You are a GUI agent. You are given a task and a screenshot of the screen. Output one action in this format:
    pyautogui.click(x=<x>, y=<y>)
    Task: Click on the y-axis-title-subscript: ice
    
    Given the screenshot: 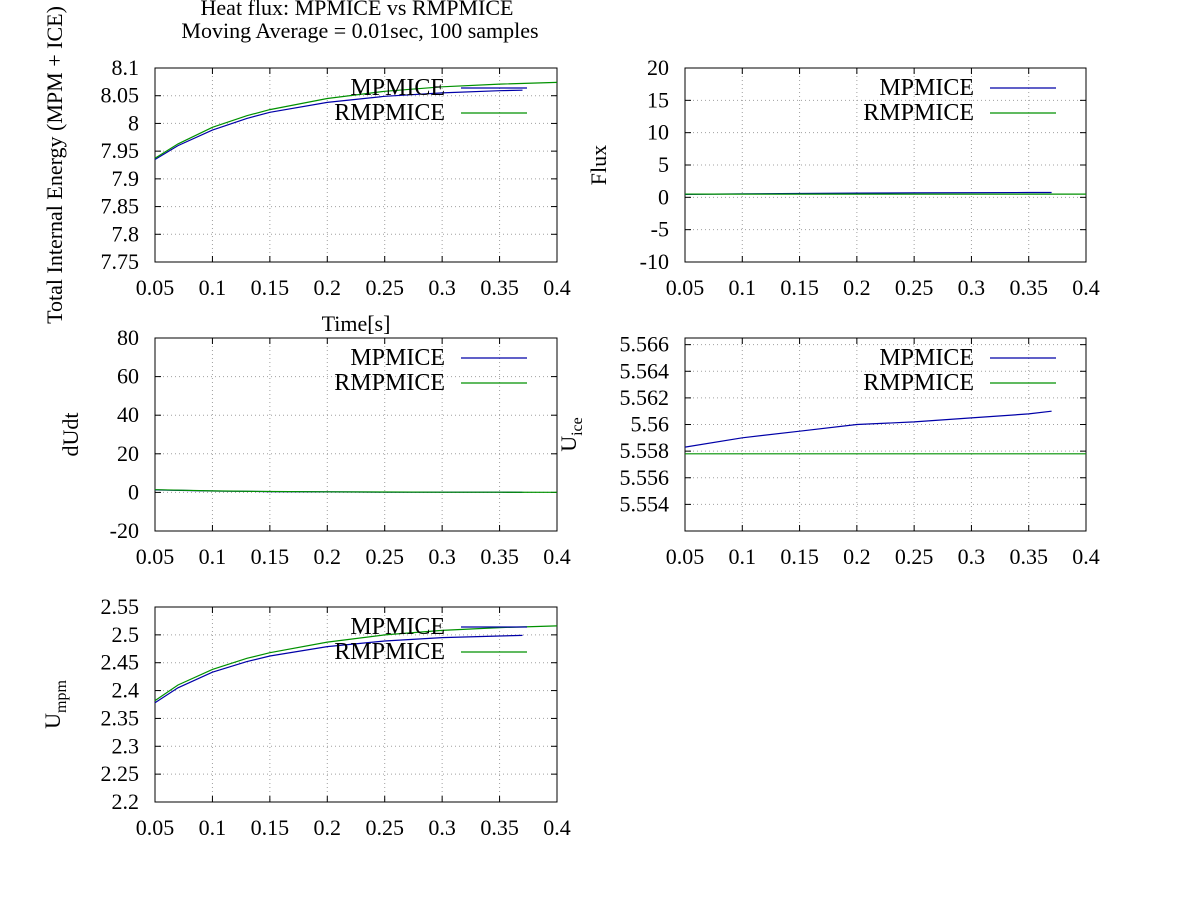 What is the action you would take?
    pyautogui.click(x=577, y=426)
    